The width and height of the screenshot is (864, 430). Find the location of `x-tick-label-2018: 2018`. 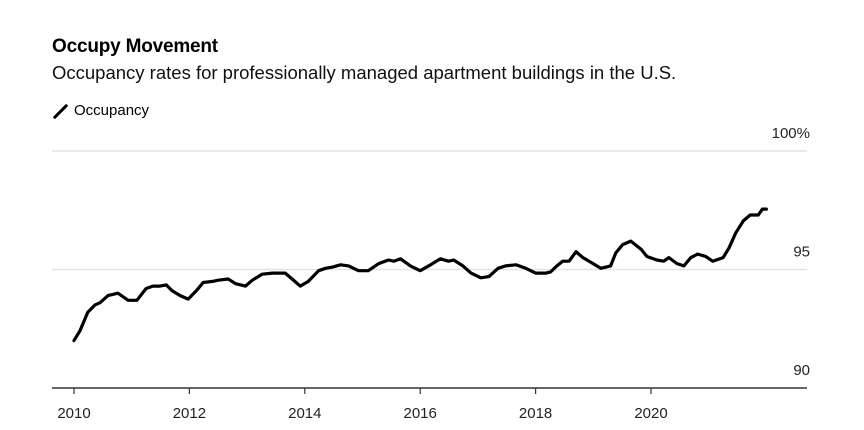

x-tick-label-2018: 2018 is located at coordinates (535, 413).